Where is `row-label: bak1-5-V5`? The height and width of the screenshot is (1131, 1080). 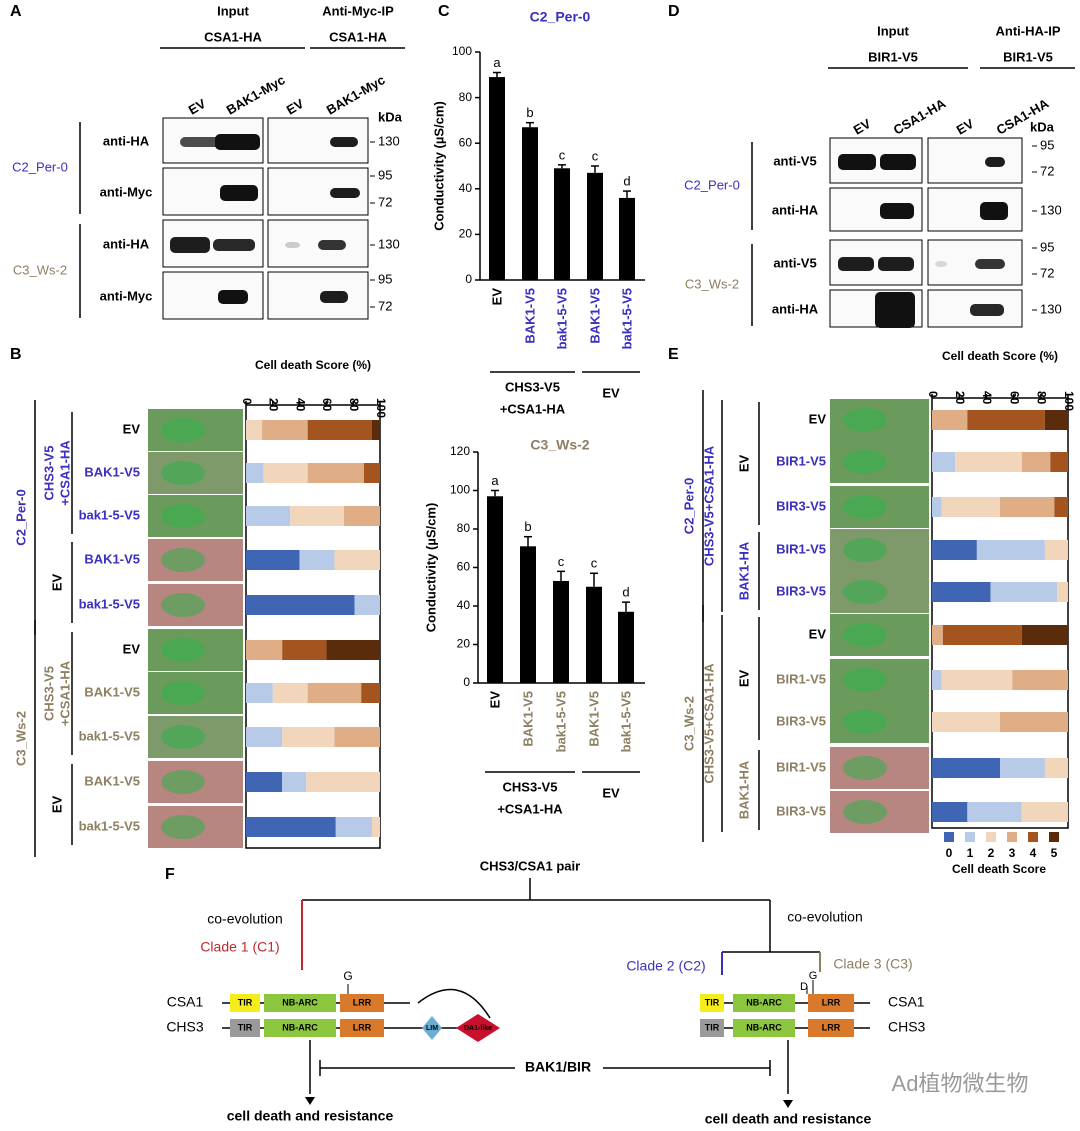 row-label: bak1-5-V5 is located at coordinates (109, 825).